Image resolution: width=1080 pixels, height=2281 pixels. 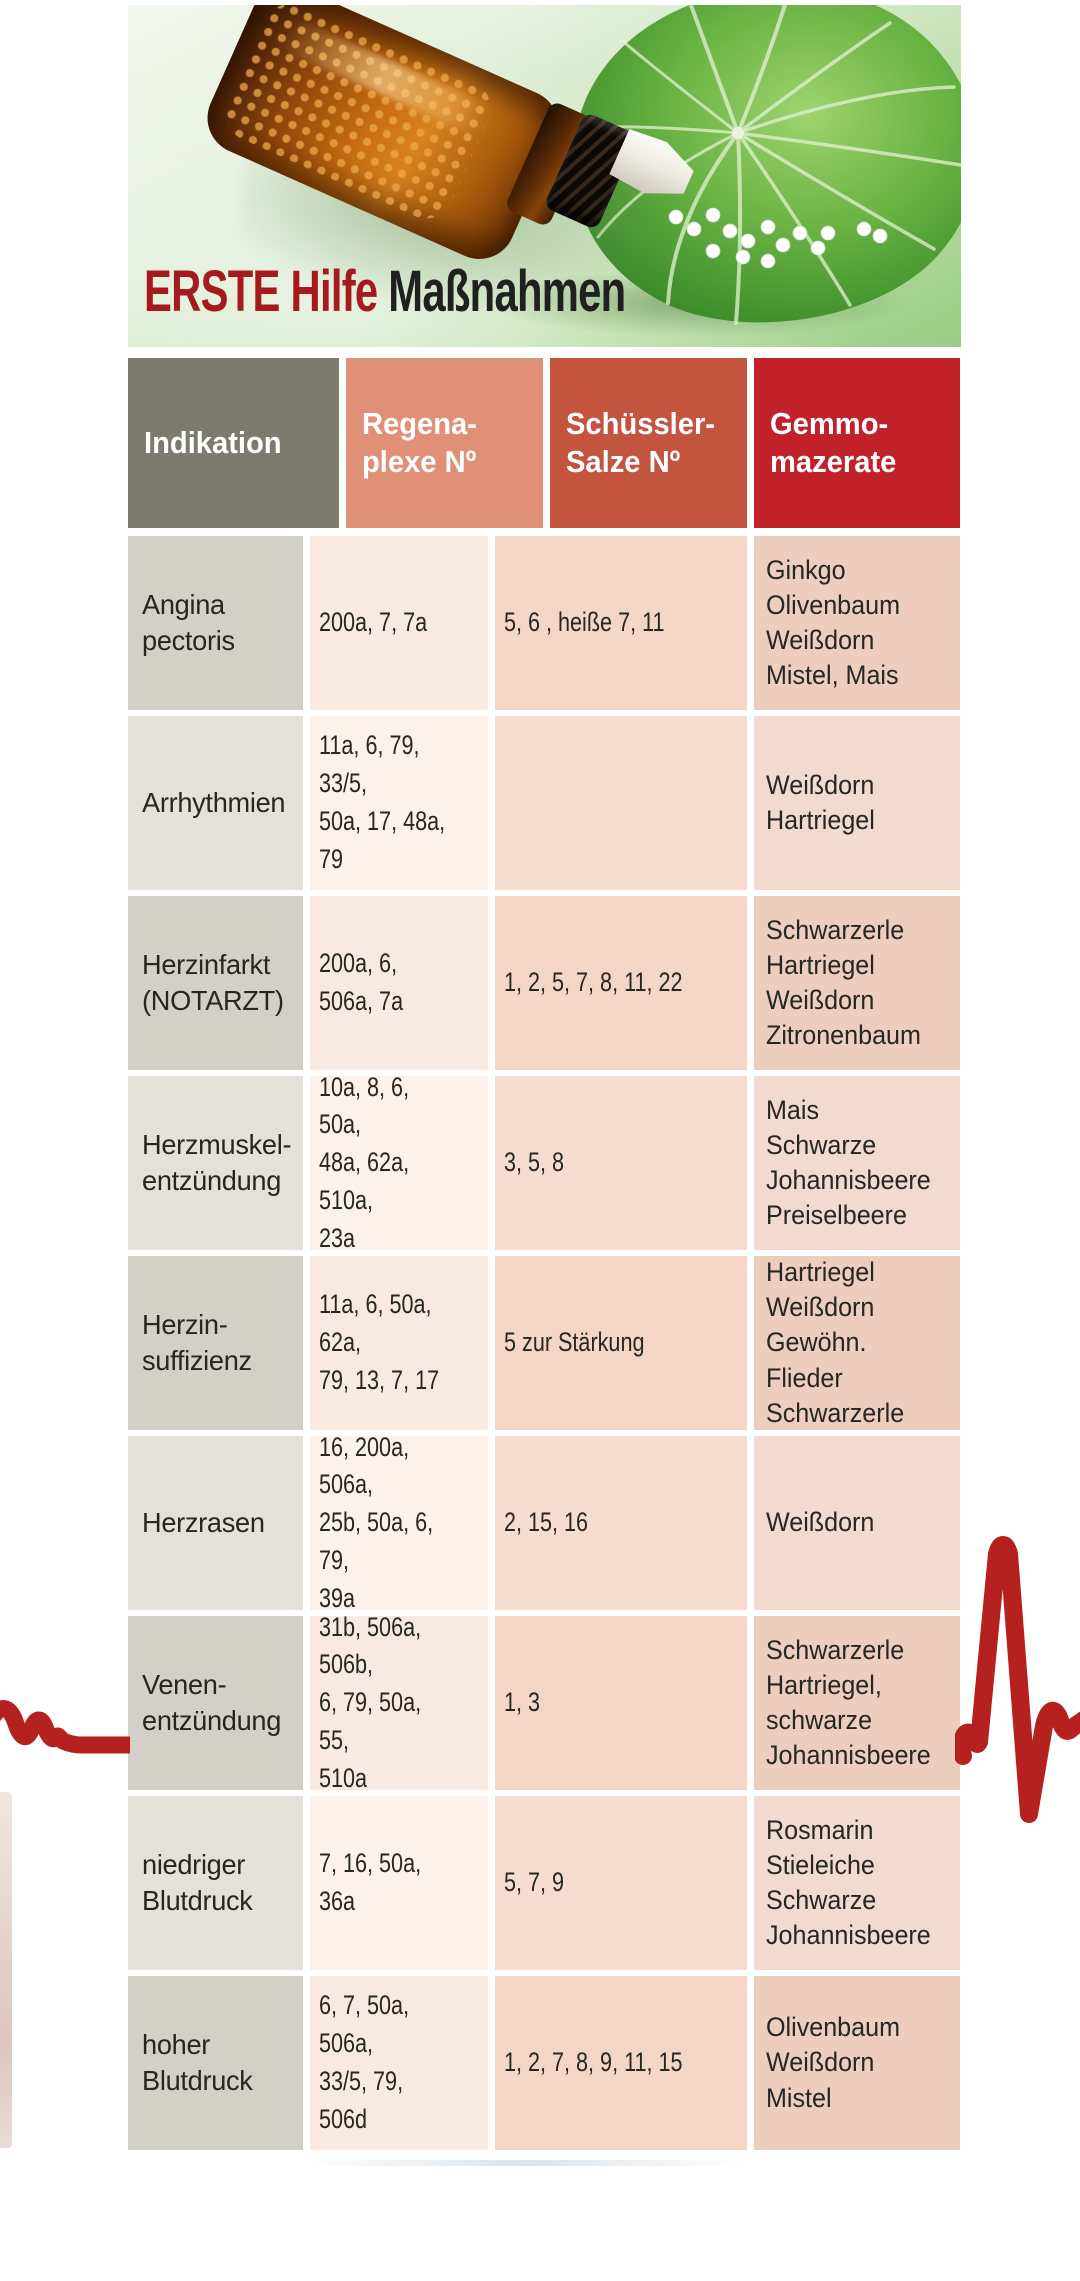 I want to click on cell-schuessler: 5, 7, 9, so click(x=621, y=1883).